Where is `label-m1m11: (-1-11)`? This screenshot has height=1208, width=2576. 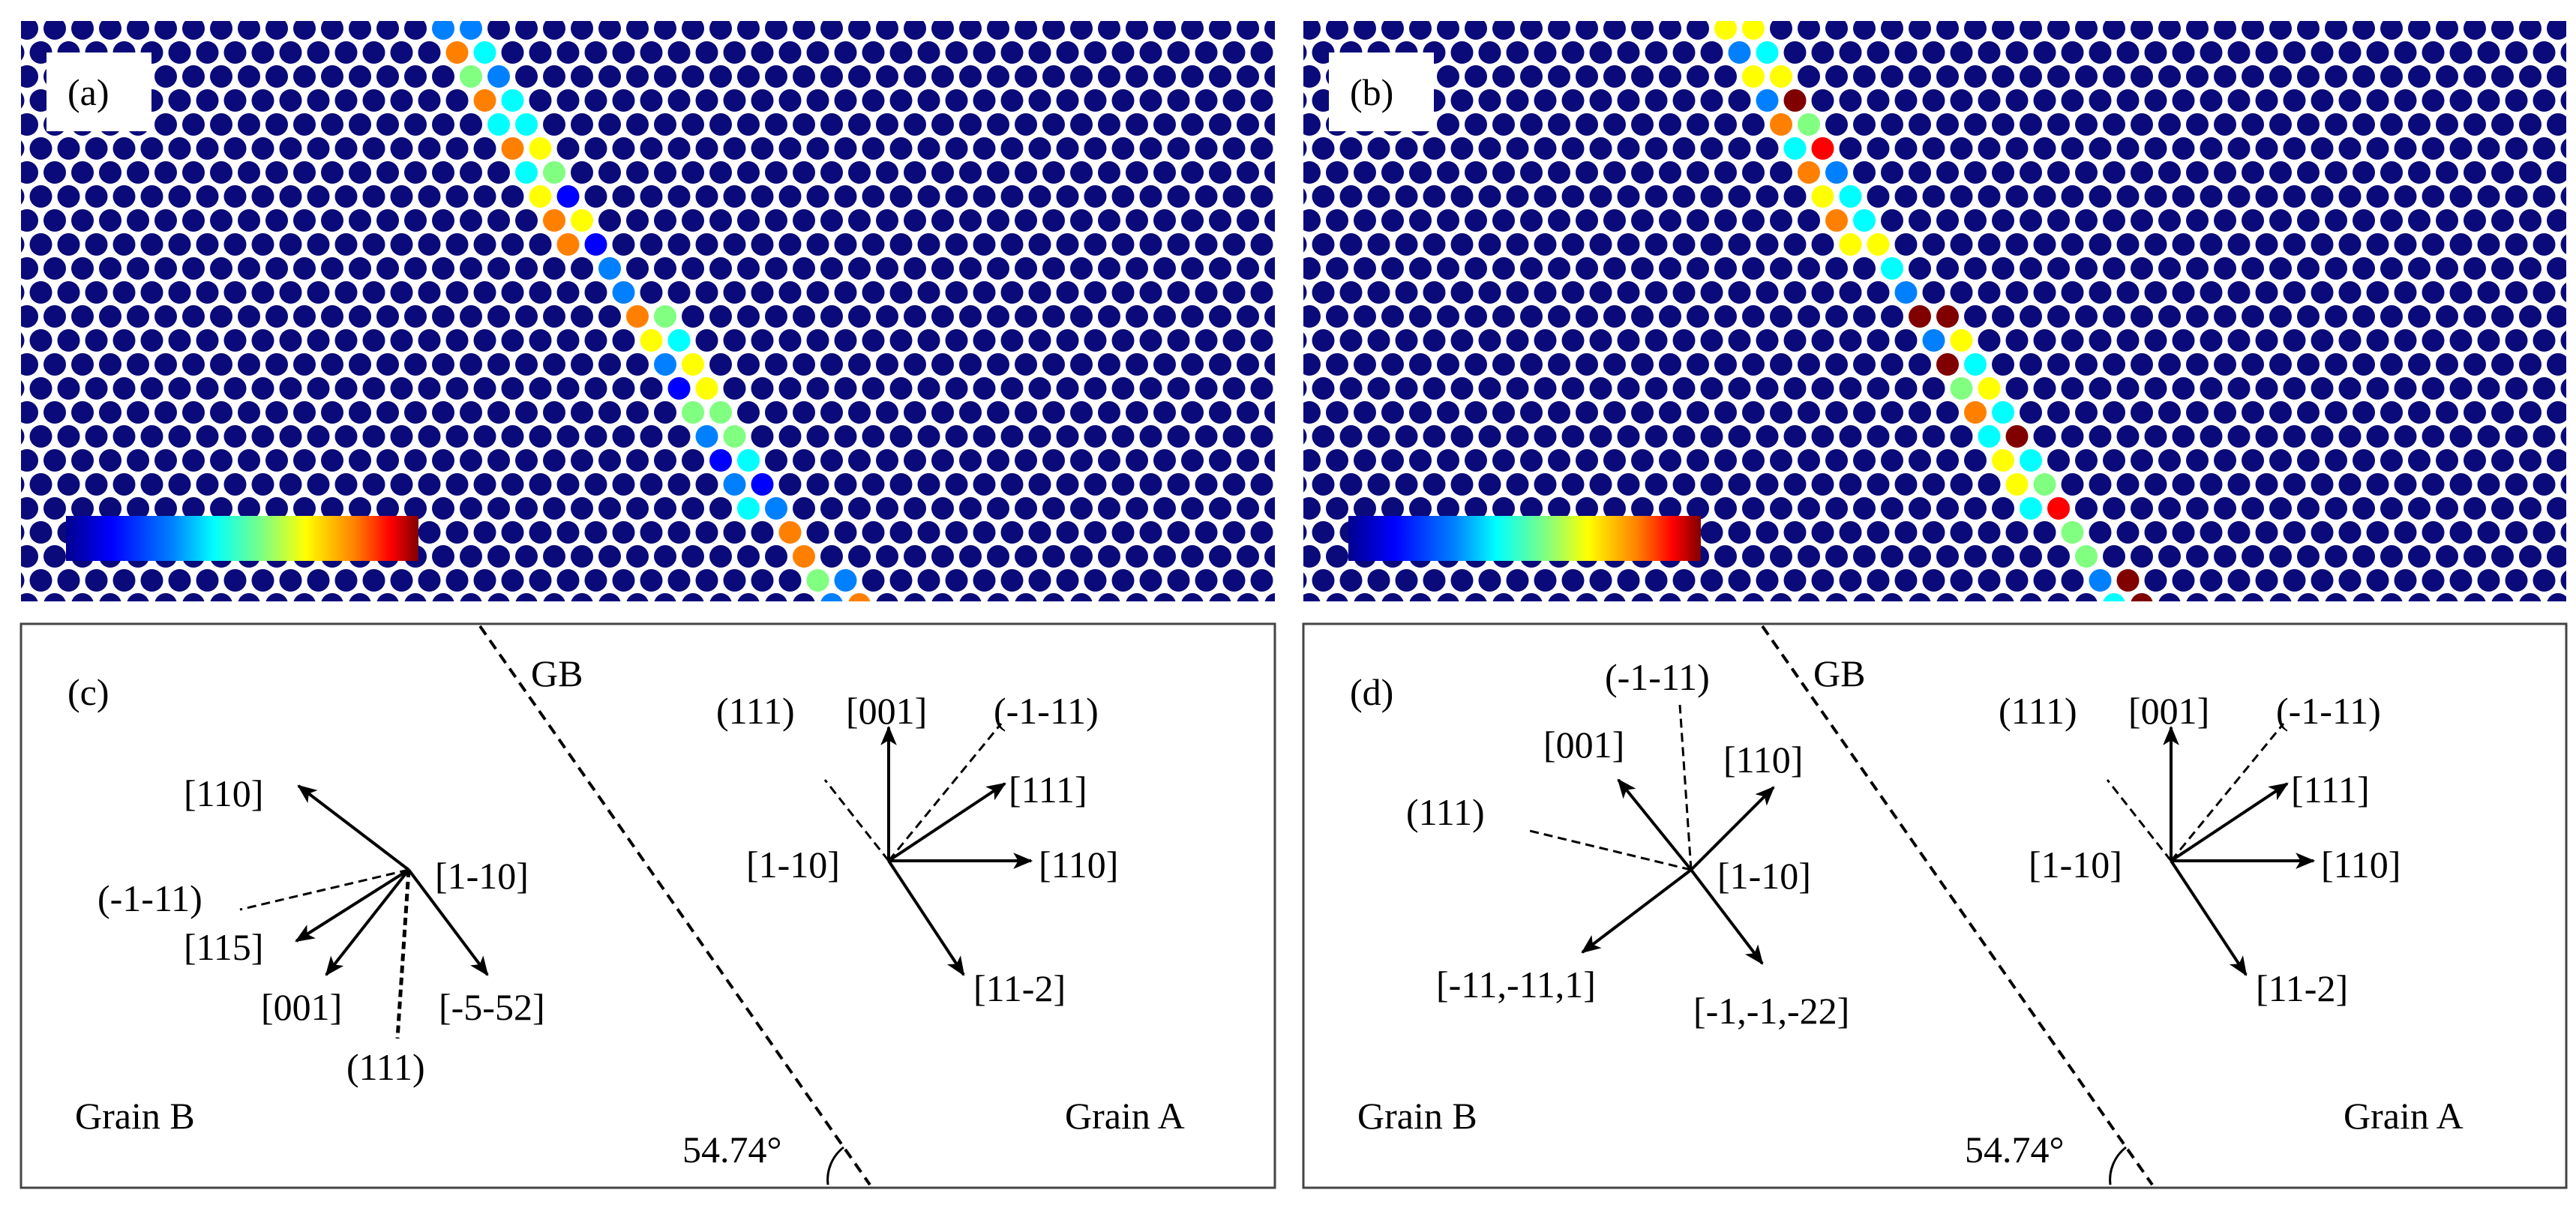 label-m1m11: (-1-11) is located at coordinates (1657, 677).